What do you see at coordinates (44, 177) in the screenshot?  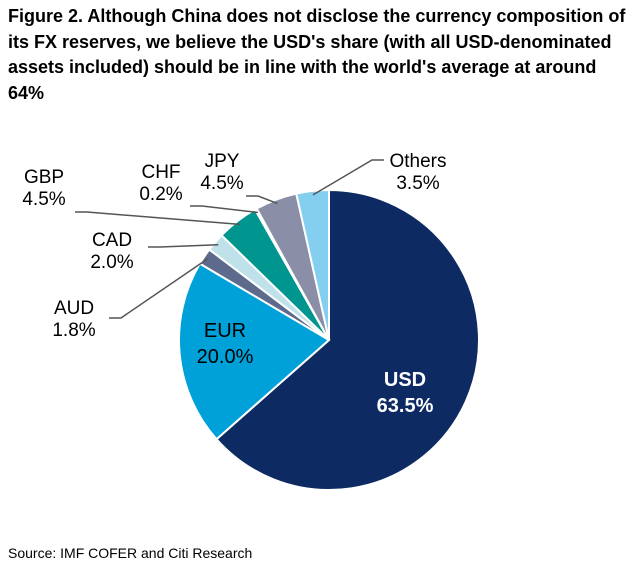 I see `slice-name-gbp: GBP` at bounding box center [44, 177].